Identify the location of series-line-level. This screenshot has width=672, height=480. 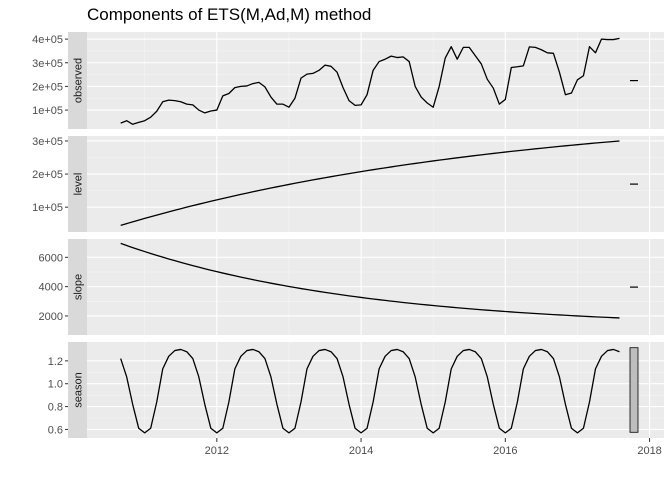
(370, 183).